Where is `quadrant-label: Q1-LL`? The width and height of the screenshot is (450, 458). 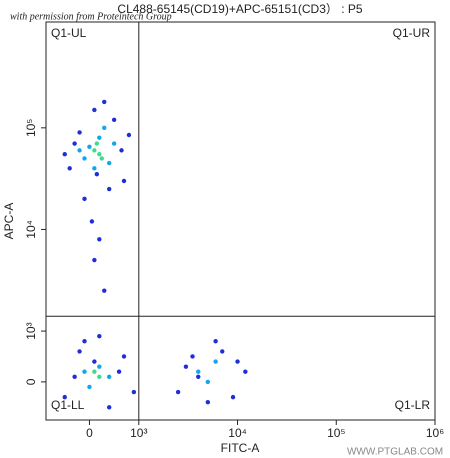 quadrant-label: Q1-LL is located at coordinates (68, 405).